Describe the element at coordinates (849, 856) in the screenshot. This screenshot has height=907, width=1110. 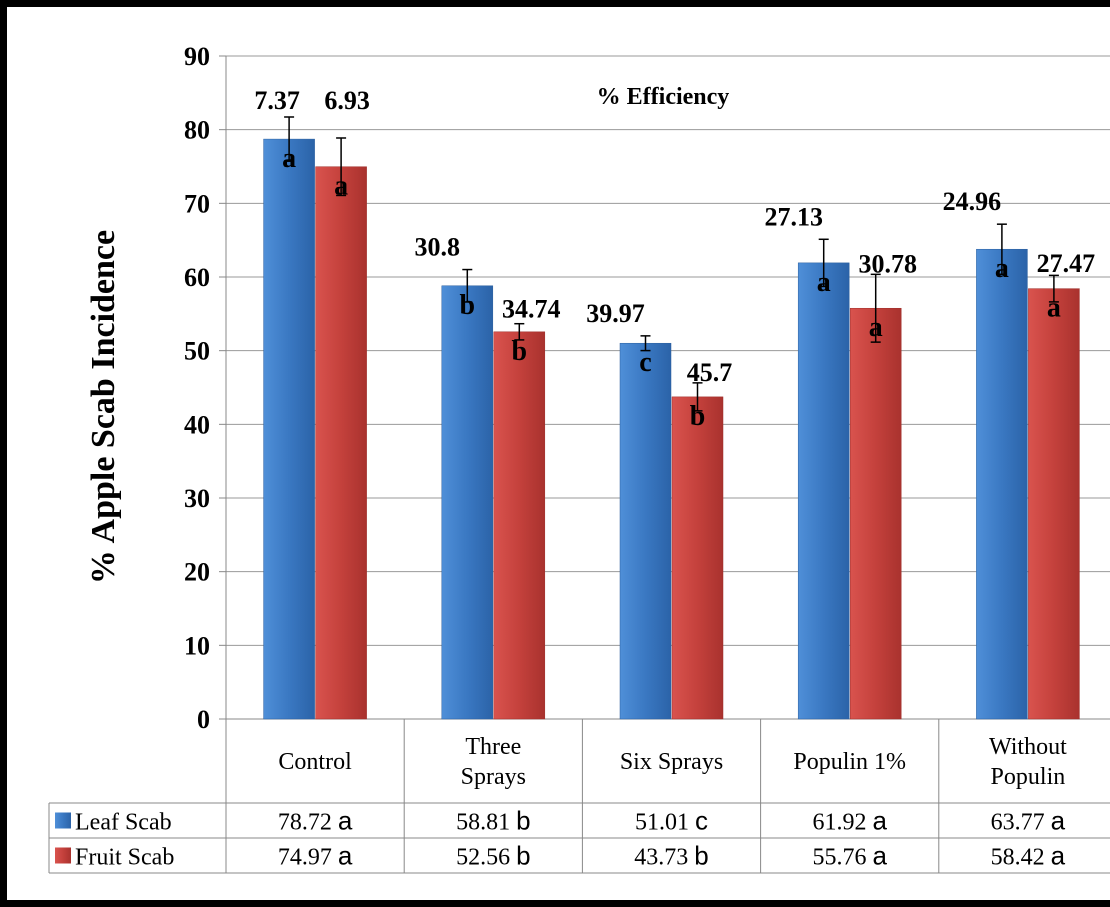
I see `table-cell: 55.76 a` at that location.